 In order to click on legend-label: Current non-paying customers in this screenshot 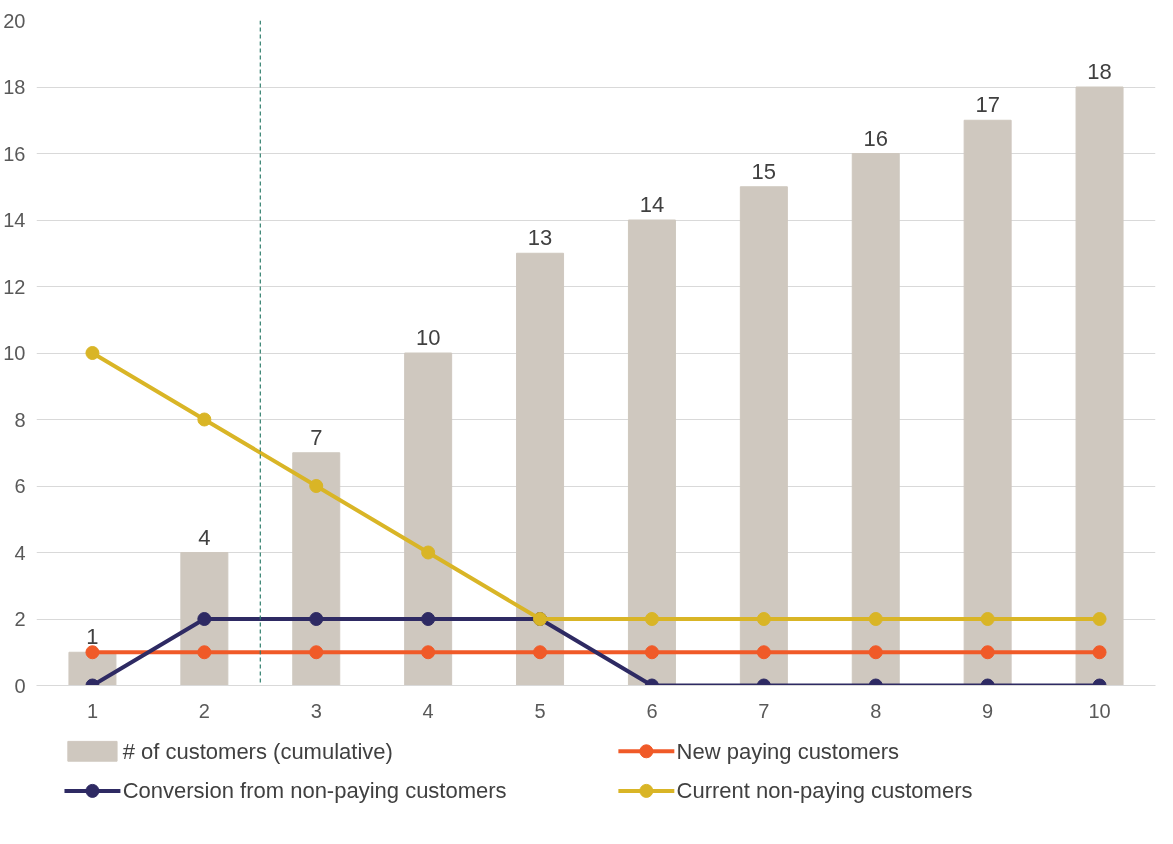, I will do `click(824, 791)`.